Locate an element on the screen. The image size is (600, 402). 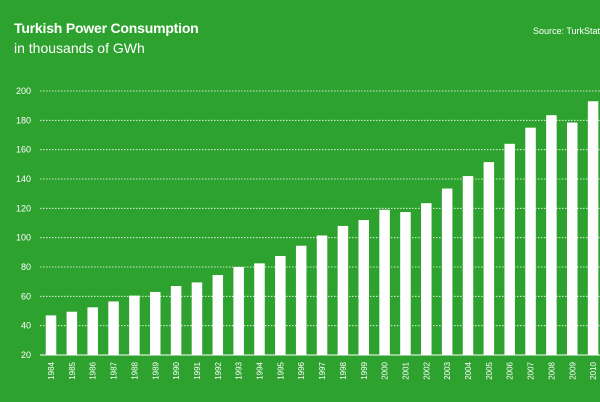
y-tick-label: 40 is located at coordinates (26, 326).